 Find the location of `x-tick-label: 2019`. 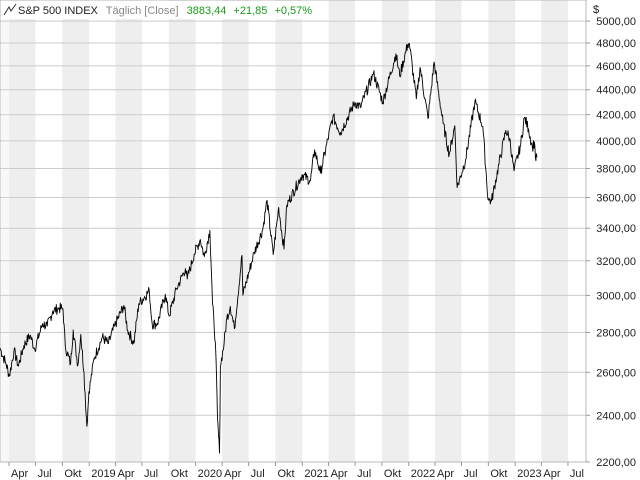

x-tick-label: 2019 is located at coordinates (103, 474).